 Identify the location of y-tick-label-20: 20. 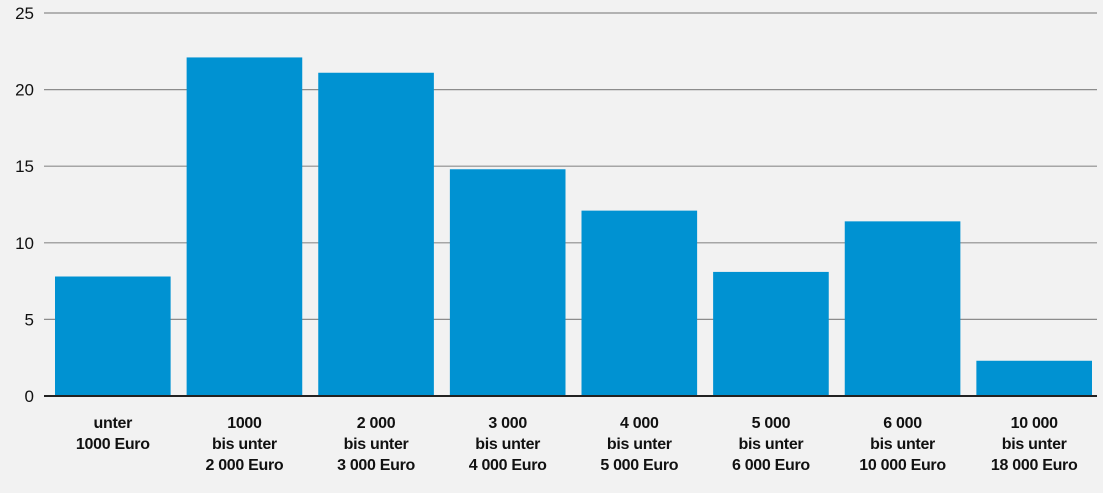
(24, 90).